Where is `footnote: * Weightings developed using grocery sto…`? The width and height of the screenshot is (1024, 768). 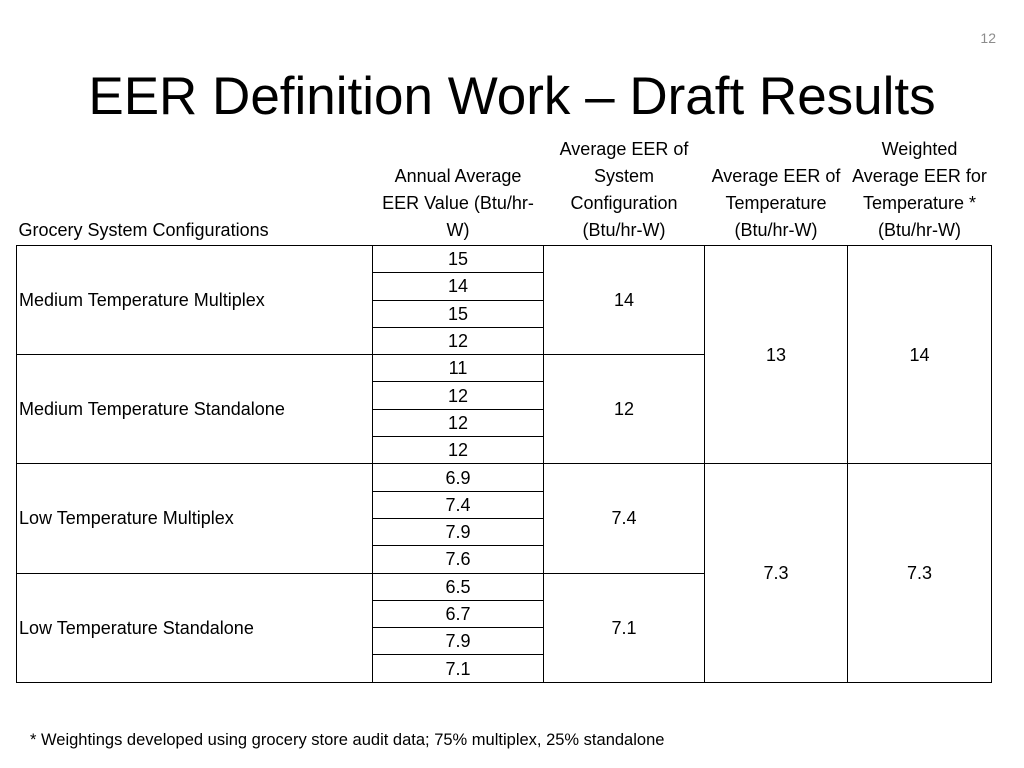 footnote: * Weightings developed using grocery sto… is located at coordinates (347, 740).